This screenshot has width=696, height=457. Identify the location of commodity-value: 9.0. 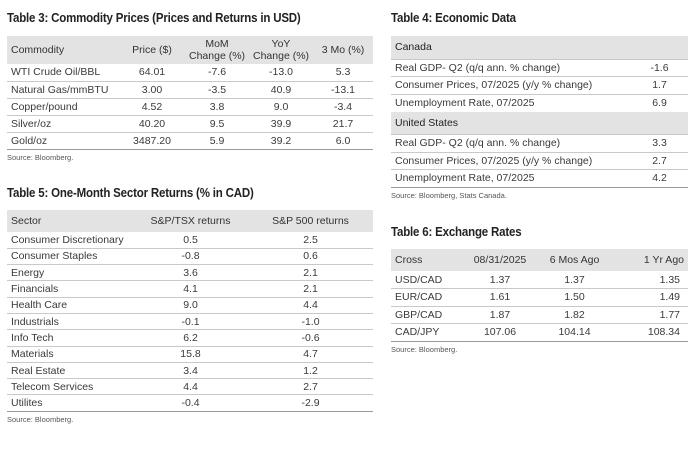
(281, 106).